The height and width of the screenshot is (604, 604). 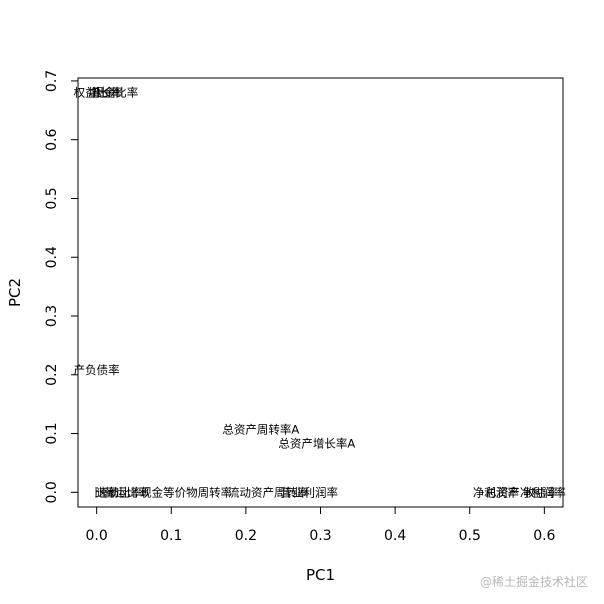 What do you see at coordinates (470, 536) in the screenshot?
I see `x-tick-label: 0.5` at bounding box center [470, 536].